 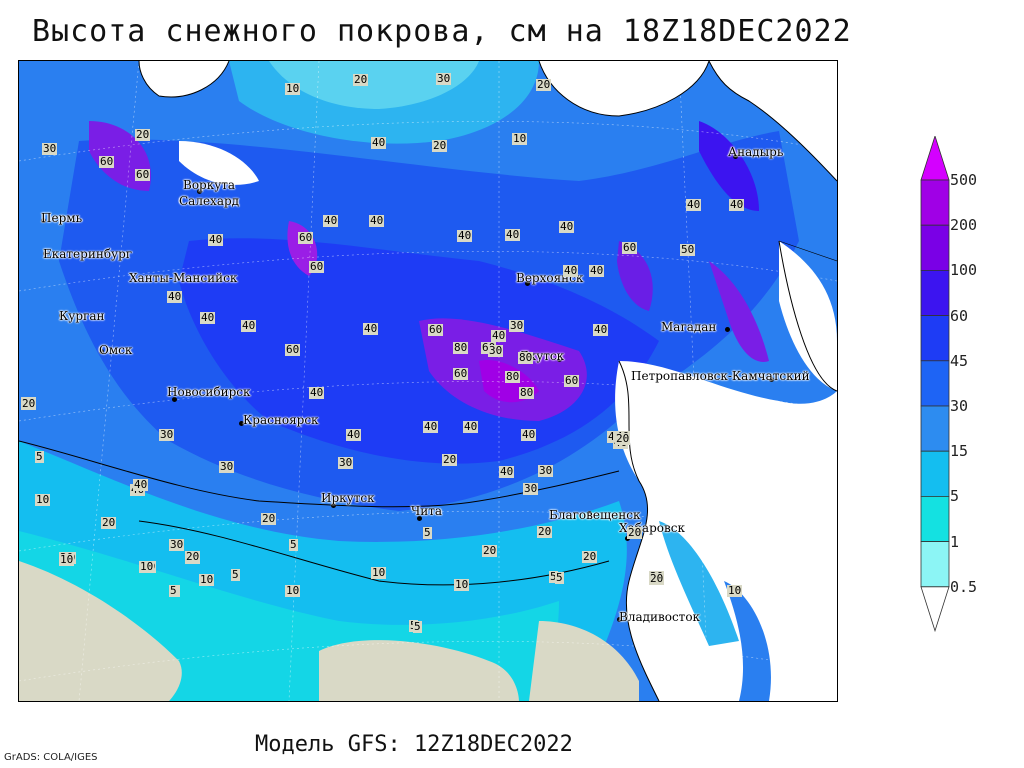 I want to click on legend-level-label: 30, so click(x=959, y=406).